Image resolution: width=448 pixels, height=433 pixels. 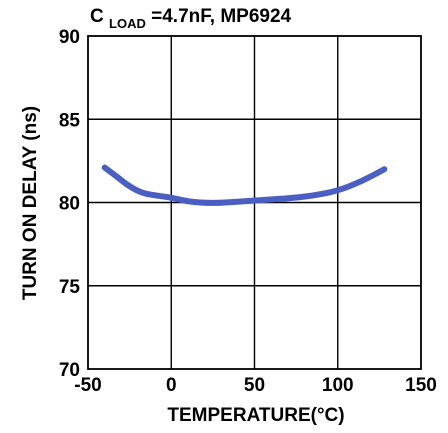 I want to click on chart-title-subscript: LOAD, so click(x=127, y=23).